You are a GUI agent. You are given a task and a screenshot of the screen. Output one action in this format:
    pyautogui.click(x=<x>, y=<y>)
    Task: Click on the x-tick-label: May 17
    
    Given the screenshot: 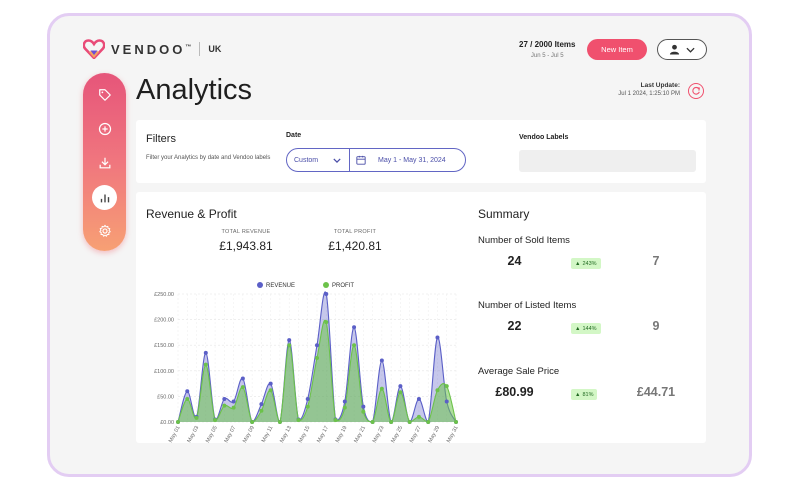 What is the action you would take?
    pyautogui.click(x=323, y=434)
    